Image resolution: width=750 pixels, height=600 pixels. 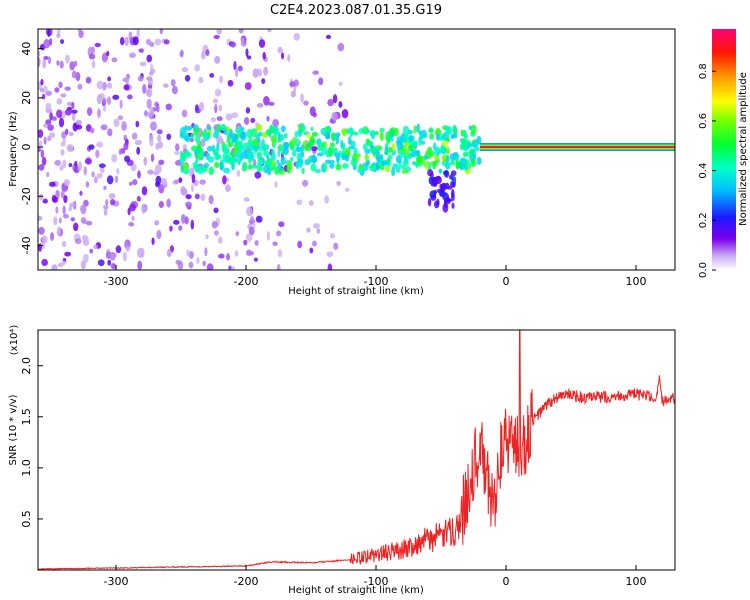 I want to click on spectrogram-x-label: Height of straight line (km), so click(x=356, y=291).